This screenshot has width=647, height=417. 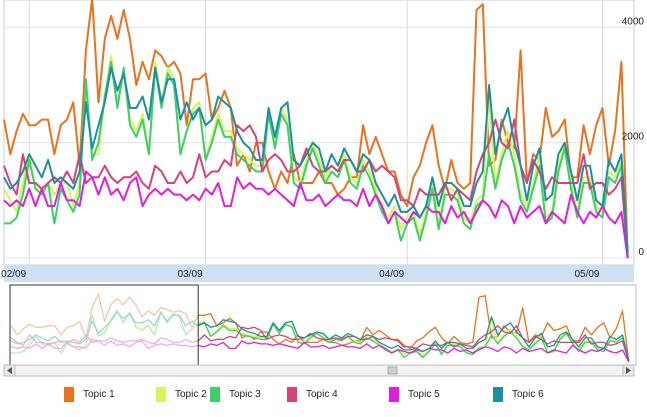 What do you see at coordinates (586, 274) in the screenshot?
I see `x-tick-label: 05/09` at bounding box center [586, 274].